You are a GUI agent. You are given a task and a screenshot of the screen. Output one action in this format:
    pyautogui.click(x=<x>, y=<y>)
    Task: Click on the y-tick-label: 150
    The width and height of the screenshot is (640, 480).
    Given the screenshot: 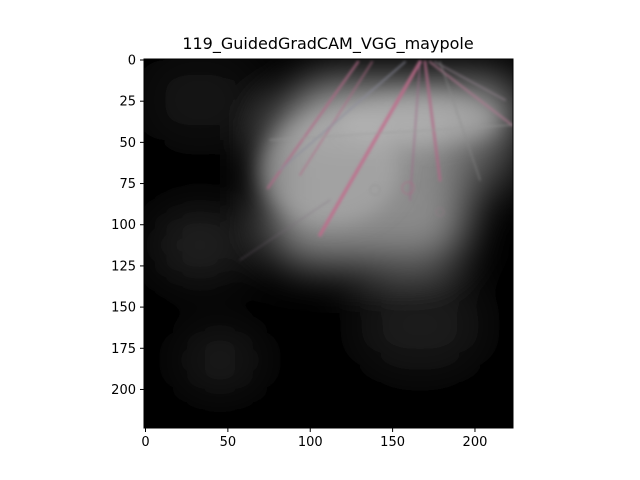 What is the action you would take?
    pyautogui.click(x=123, y=308)
    